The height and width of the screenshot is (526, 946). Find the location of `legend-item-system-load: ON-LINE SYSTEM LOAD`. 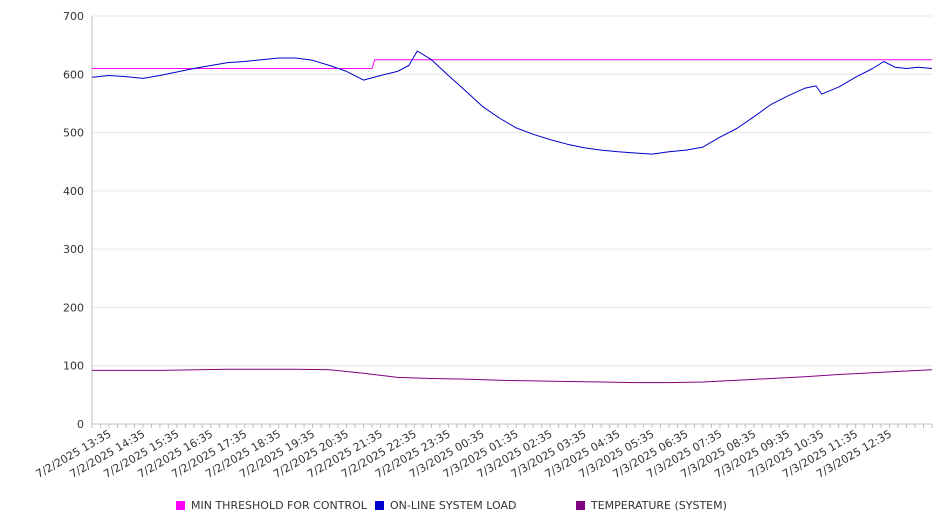

legend-item-system-load: ON-LINE SYSTEM LOAD is located at coordinates (445, 505).